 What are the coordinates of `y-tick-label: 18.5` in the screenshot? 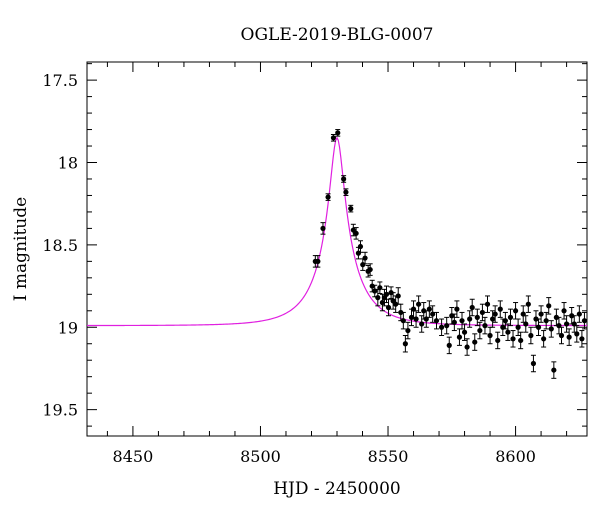 It's located at (60, 245).